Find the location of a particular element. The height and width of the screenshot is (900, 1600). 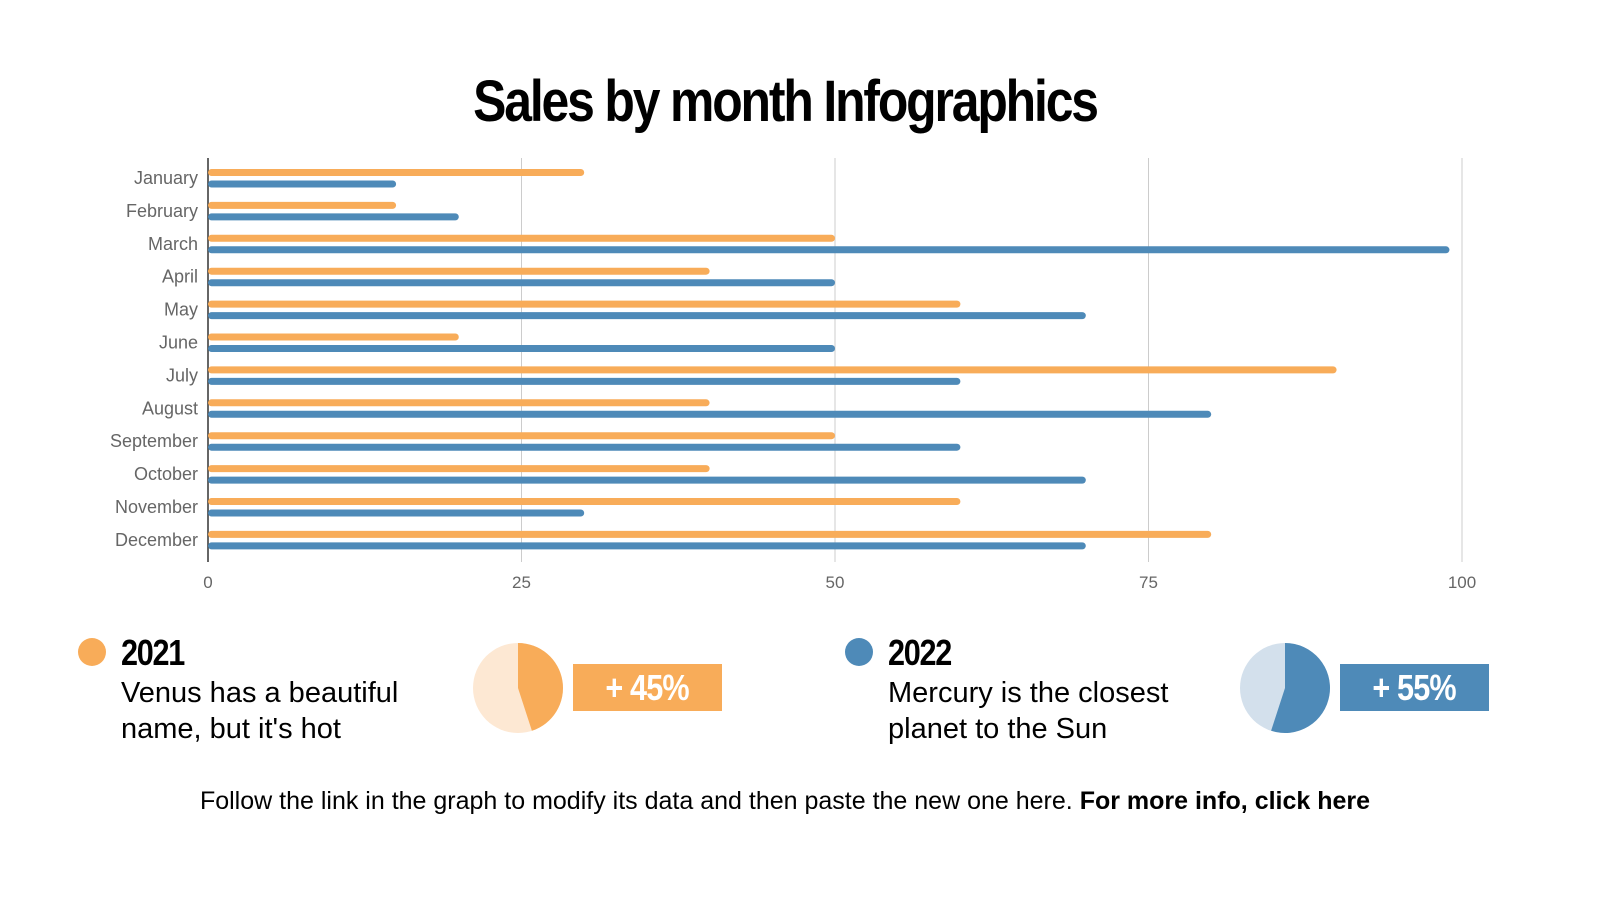

y-category-label: October is located at coordinates (166, 474).